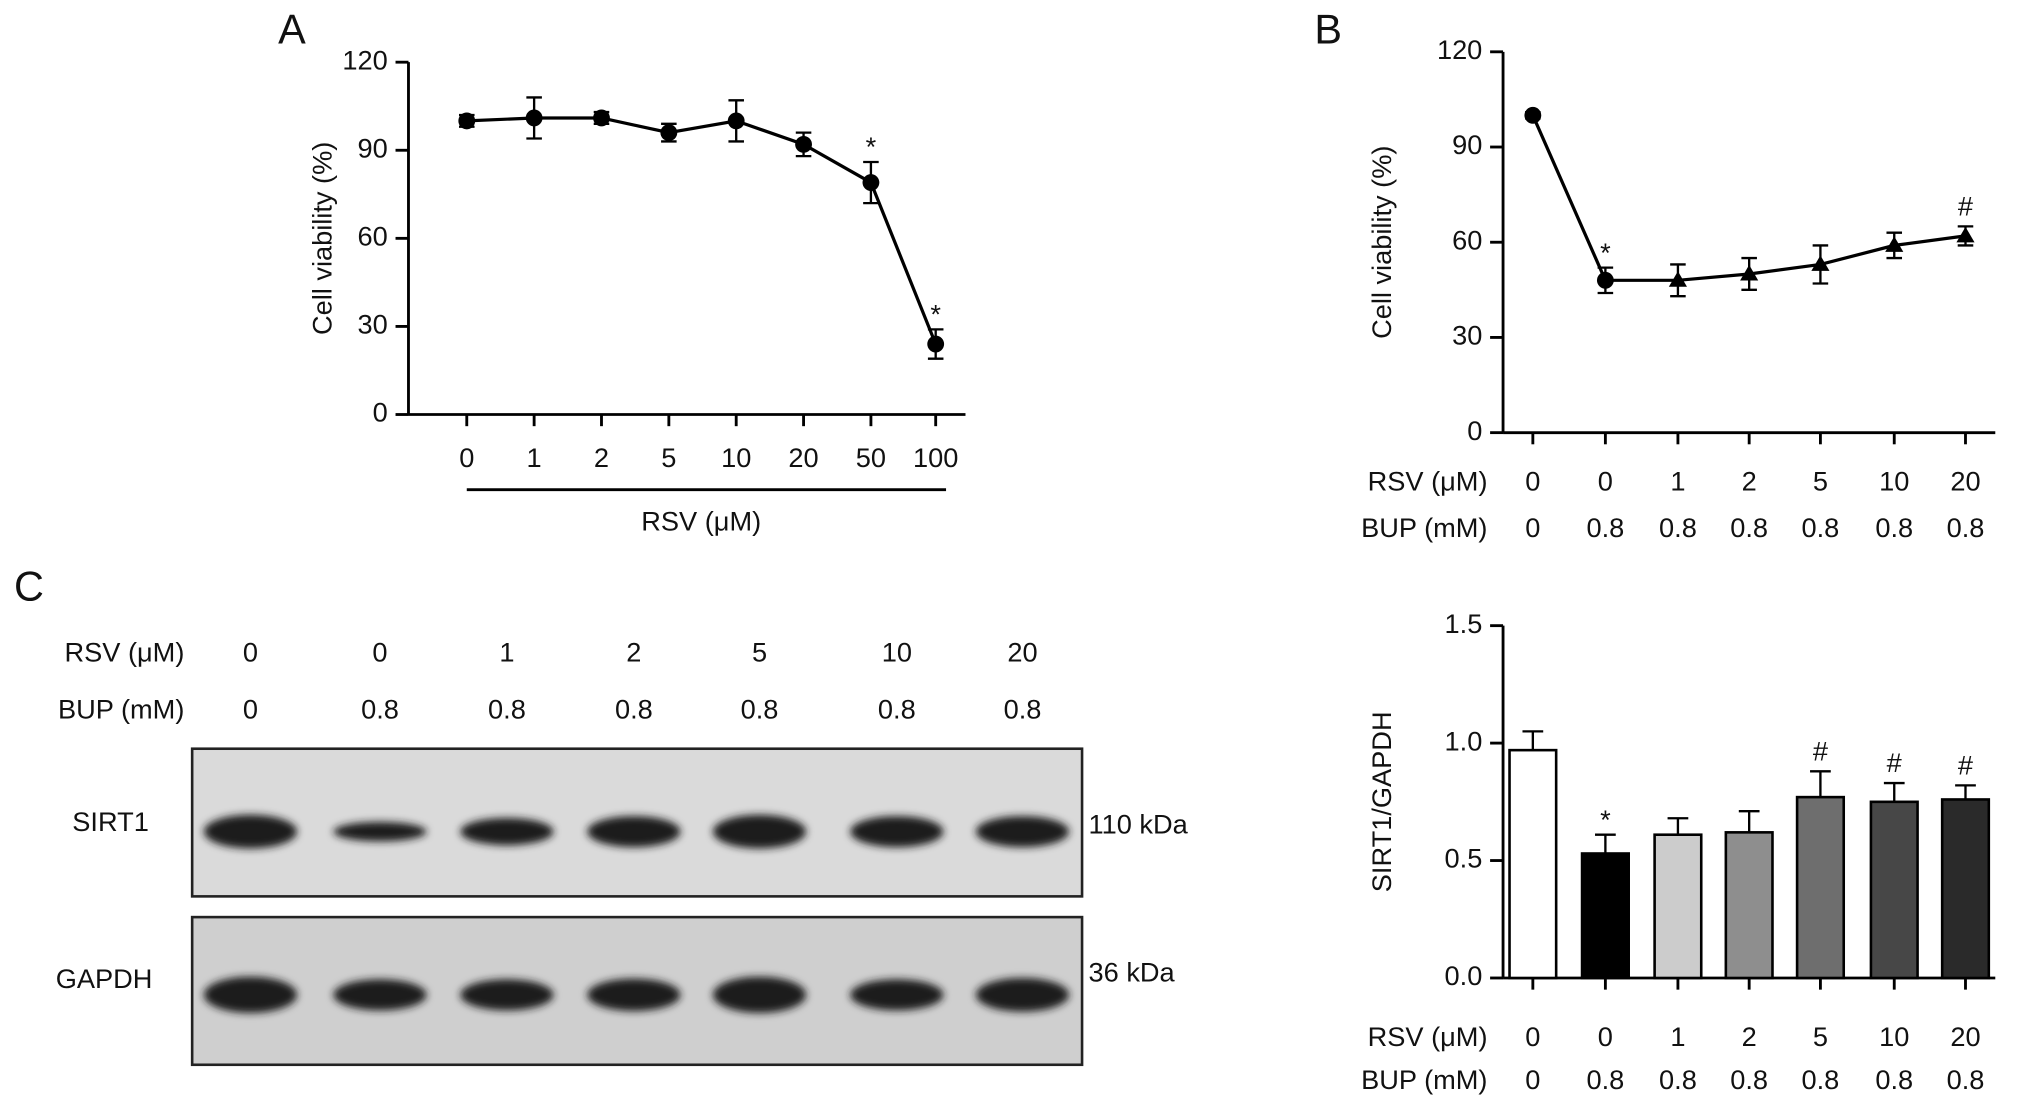  Describe the element at coordinates (701, 521) in the screenshot. I see `x-axis-label: RSV (μM)` at that location.